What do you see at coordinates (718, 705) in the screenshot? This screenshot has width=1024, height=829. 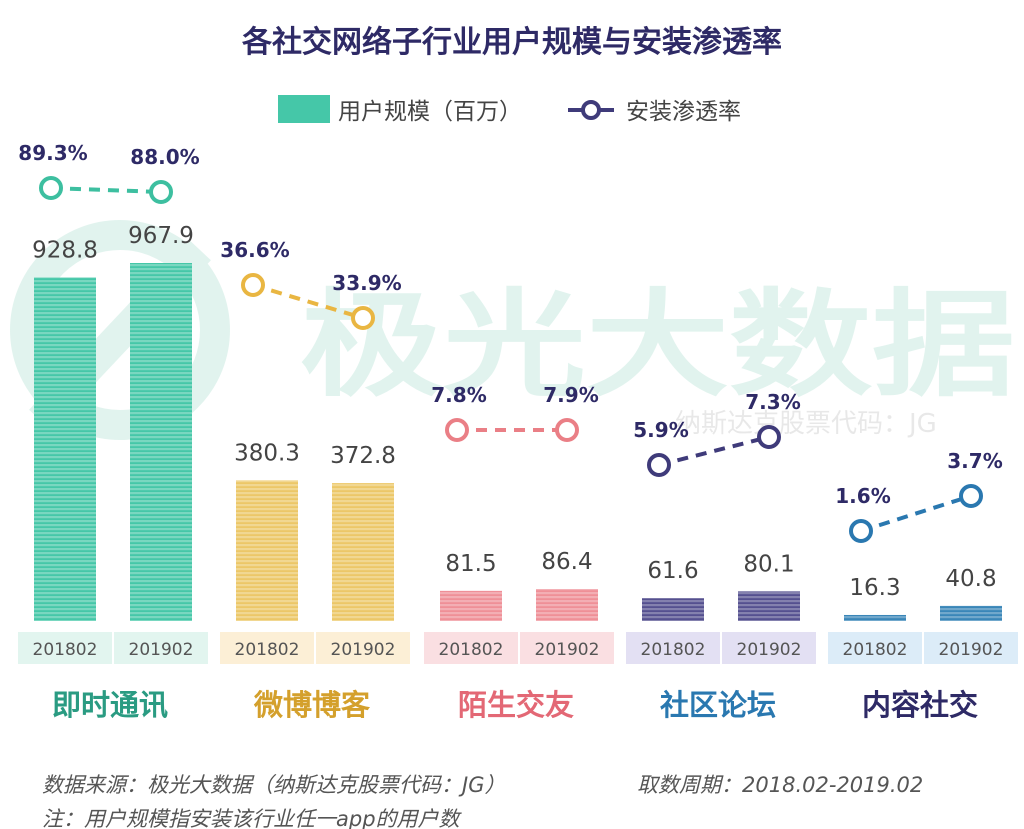 I see `category-label: 社区论坛` at bounding box center [718, 705].